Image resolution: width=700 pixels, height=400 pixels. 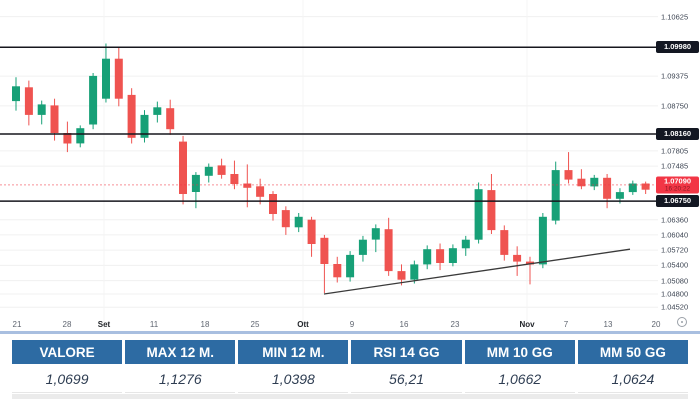 I want to click on value-min-12m: 1,0398, so click(x=293, y=379).